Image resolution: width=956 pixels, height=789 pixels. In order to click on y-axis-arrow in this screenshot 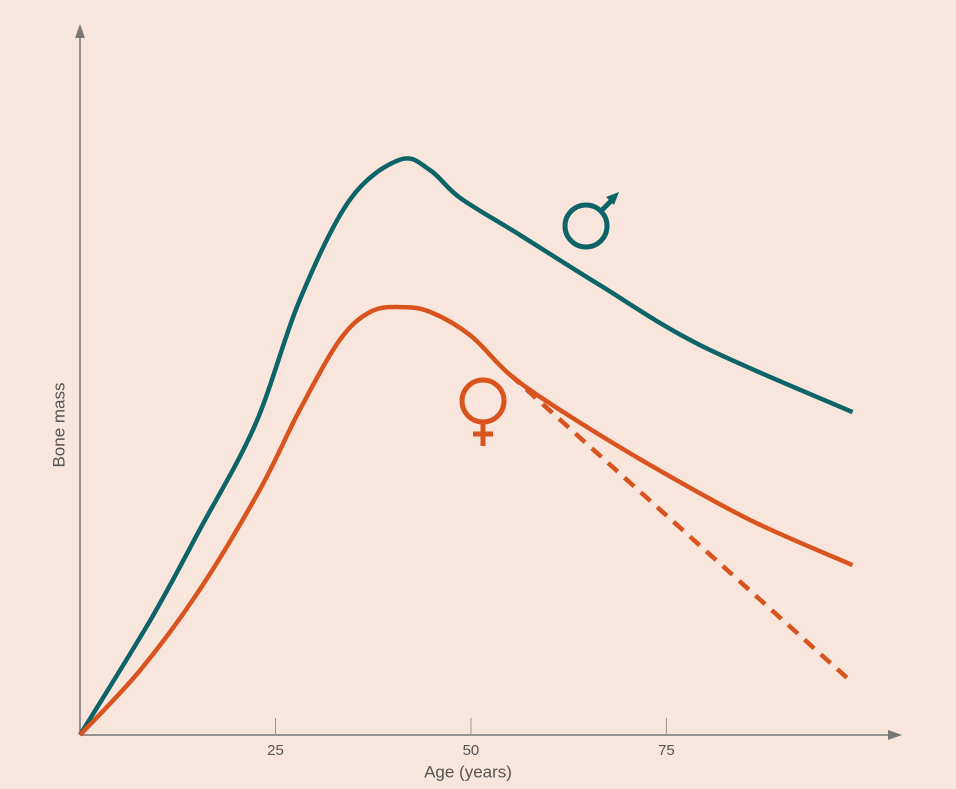, I will do `click(80, 31)`.